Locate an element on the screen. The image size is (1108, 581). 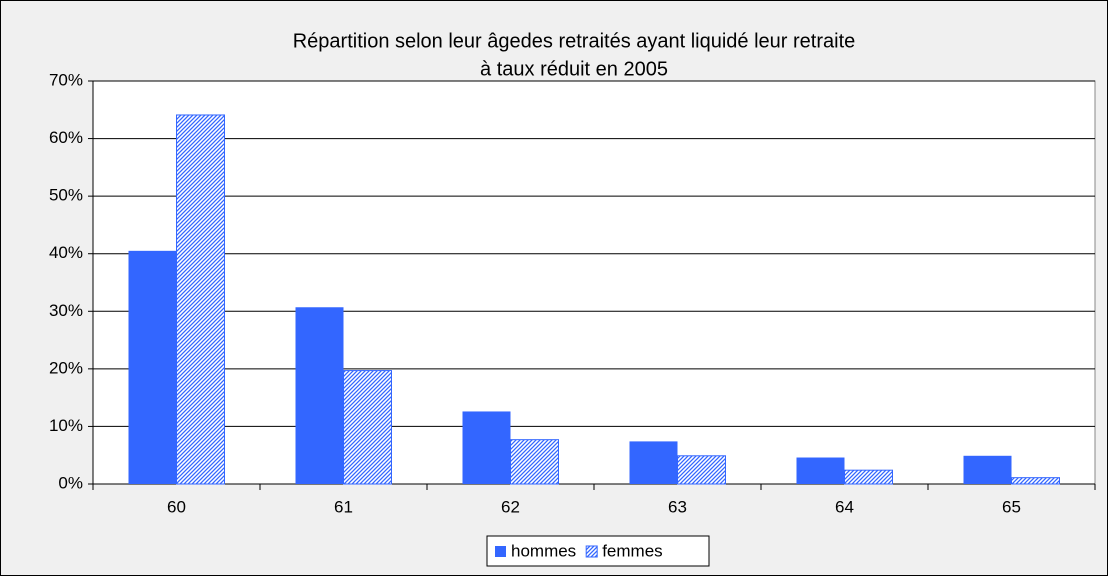
y-tick-label: 40% is located at coordinates (66, 252).